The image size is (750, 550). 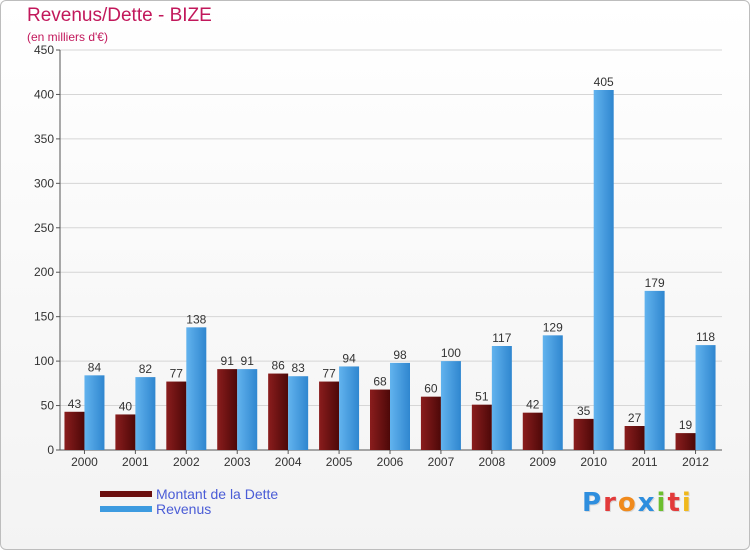 I want to click on logo-letter: o, so click(x=627, y=503).